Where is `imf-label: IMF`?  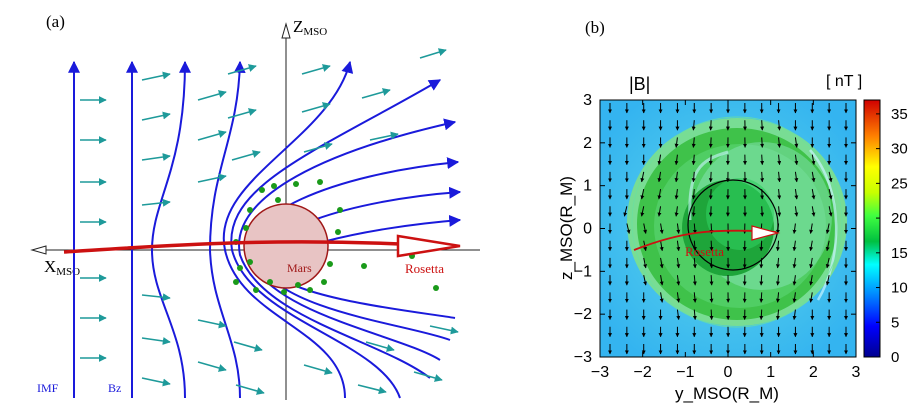
imf-label: IMF is located at coordinates (48, 388).